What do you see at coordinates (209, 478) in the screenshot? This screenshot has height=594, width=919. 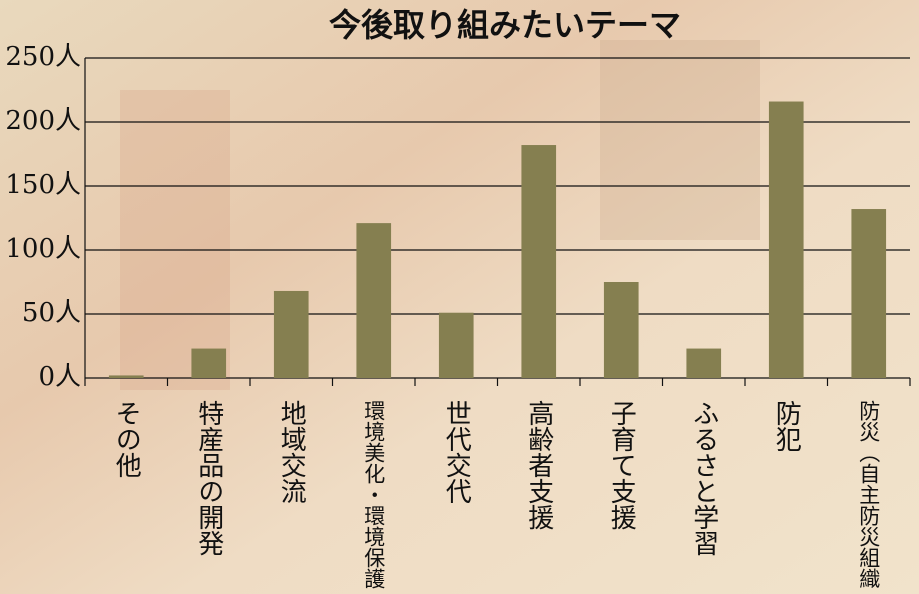 I see `x-tick-label: 特産品の開発` at bounding box center [209, 478].